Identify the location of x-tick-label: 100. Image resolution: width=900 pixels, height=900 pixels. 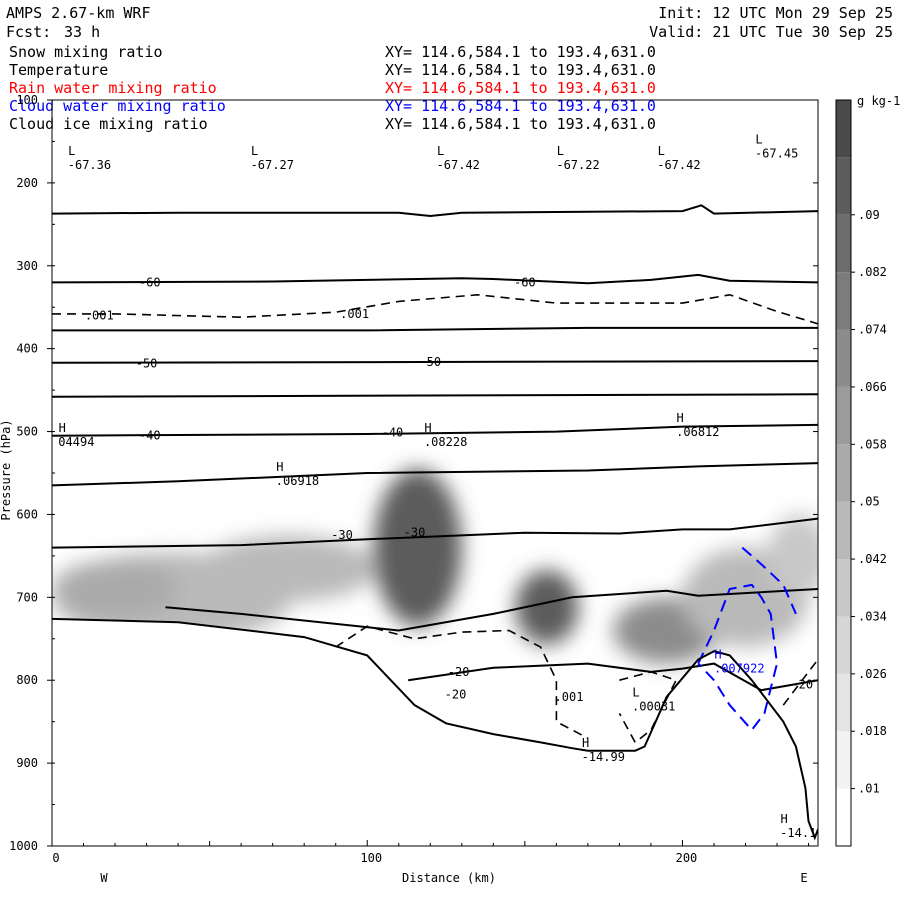
(371, 858).